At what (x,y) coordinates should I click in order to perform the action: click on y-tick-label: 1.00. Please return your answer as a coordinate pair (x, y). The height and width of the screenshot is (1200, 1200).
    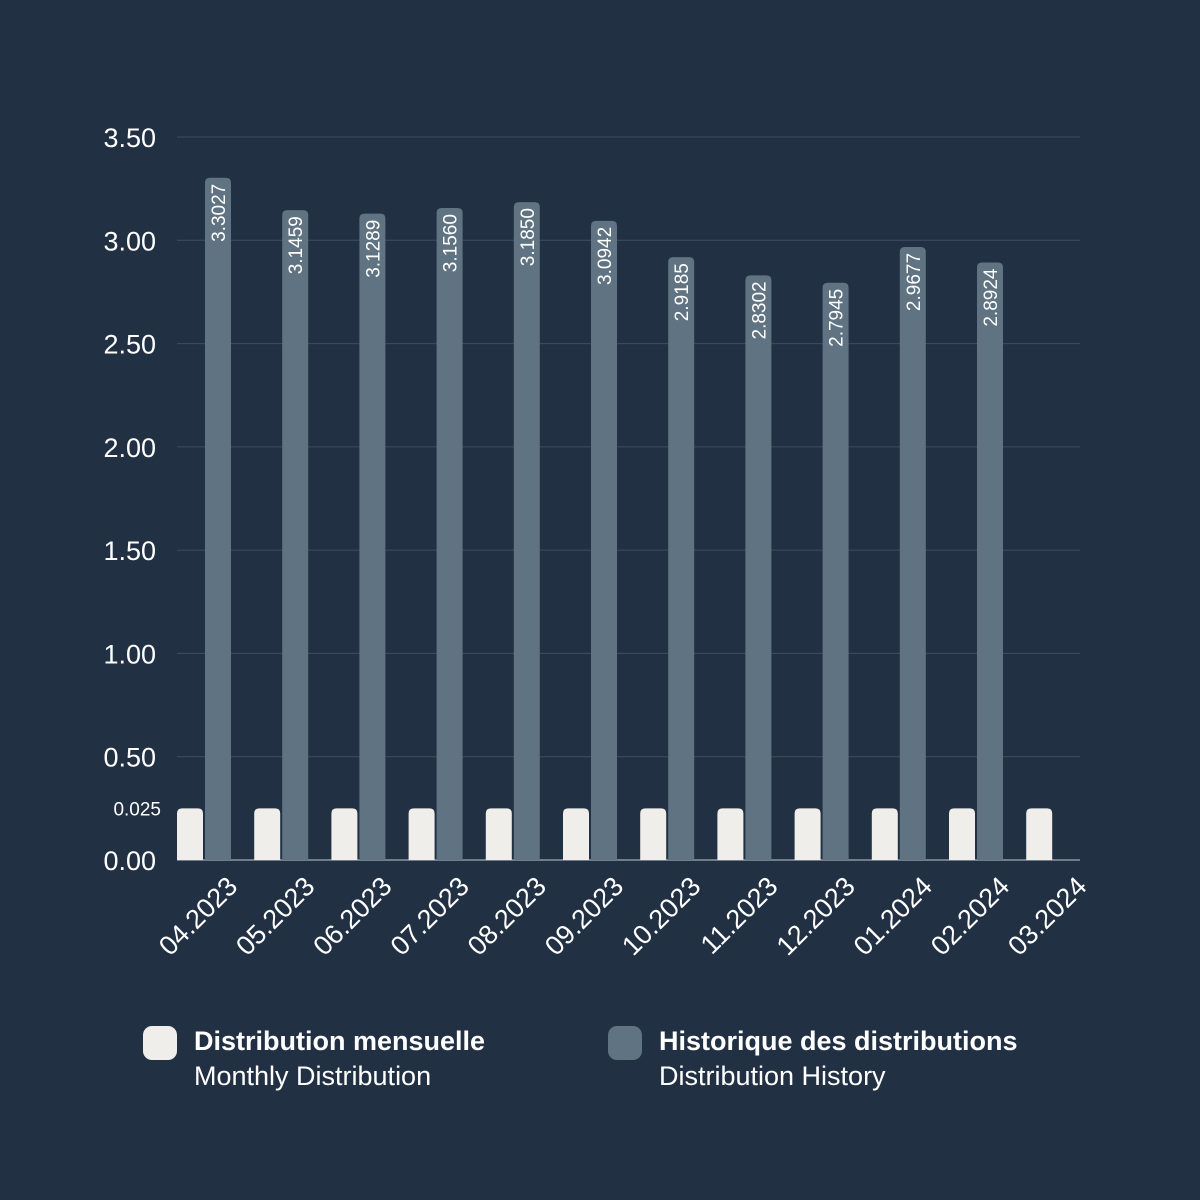
    Looking at the image, I should click on (129, 654).